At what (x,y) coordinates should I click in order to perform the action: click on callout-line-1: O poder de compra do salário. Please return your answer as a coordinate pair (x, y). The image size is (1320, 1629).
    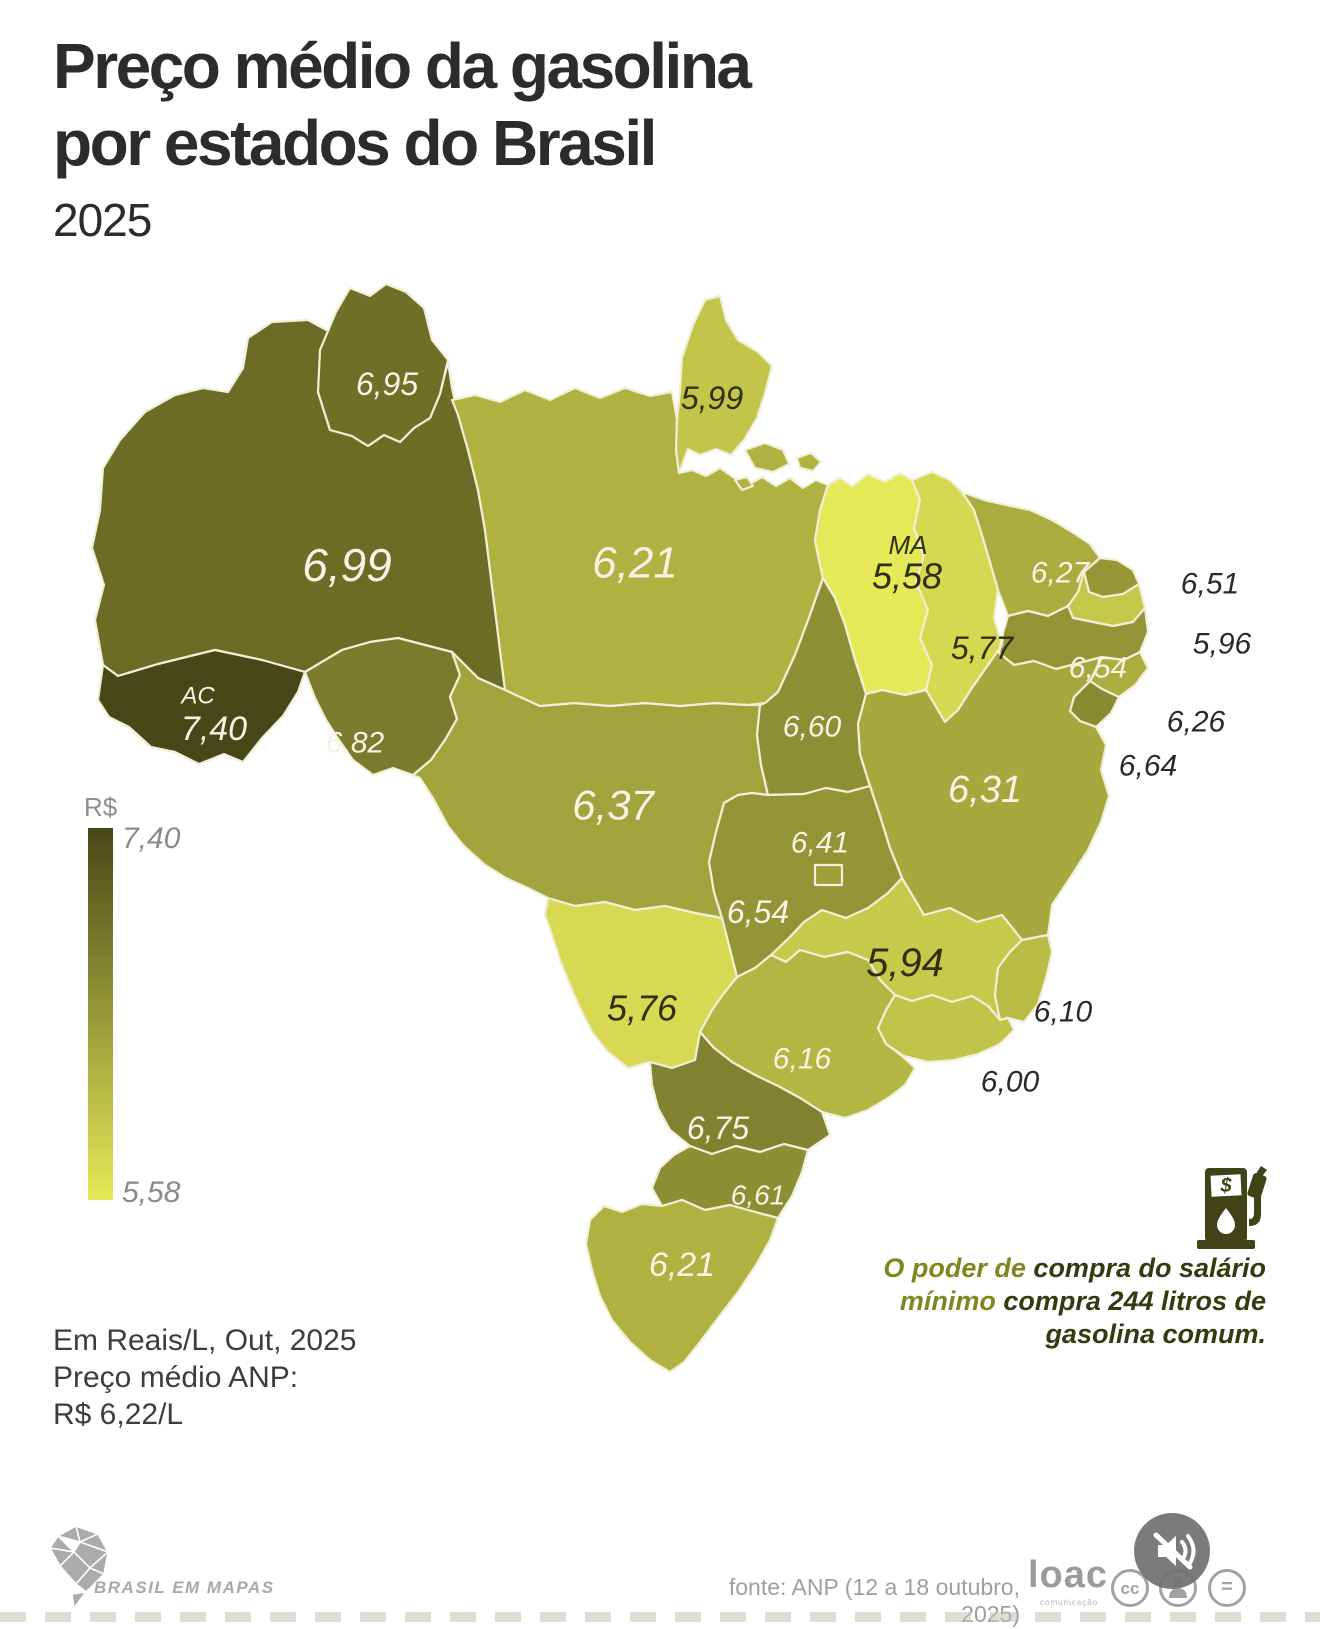
    Looking at the image, I should click on (1073, 1268).